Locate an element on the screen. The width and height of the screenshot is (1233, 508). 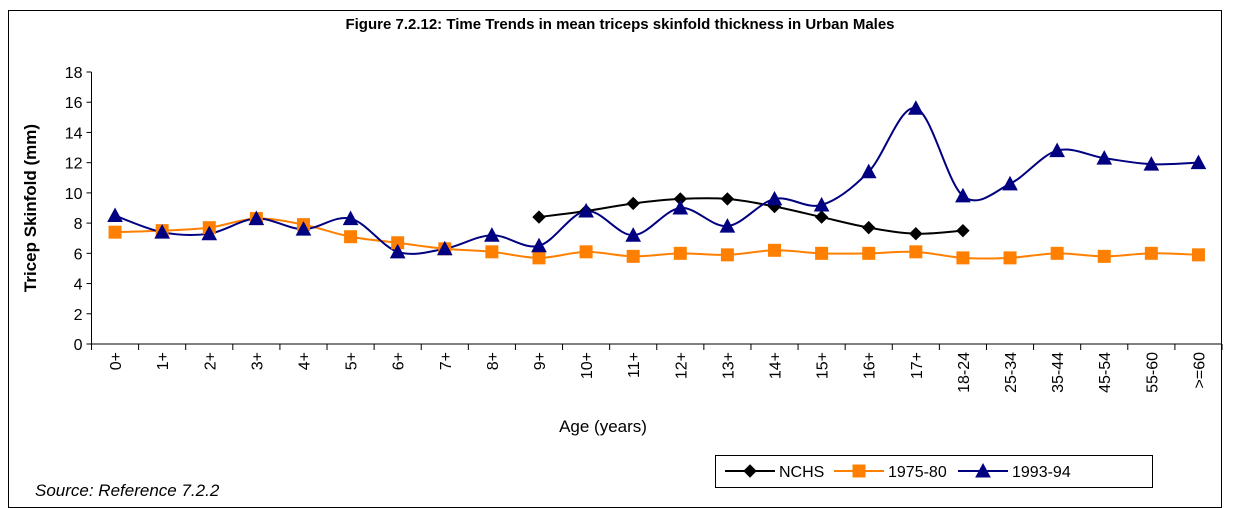
x-tick-label: 45-54 is located at coordinates (1105, 372).